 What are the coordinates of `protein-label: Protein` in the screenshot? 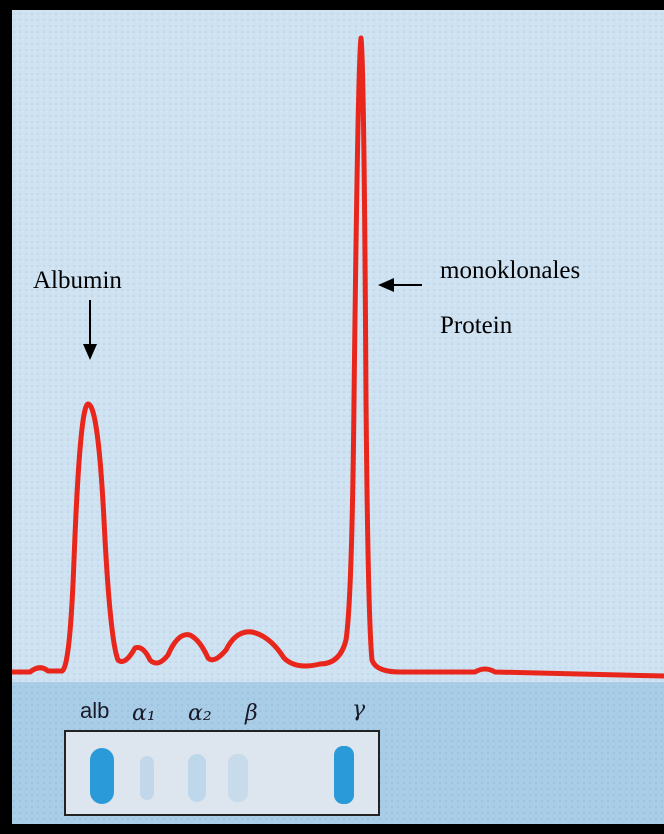 It's located at (476, 325).